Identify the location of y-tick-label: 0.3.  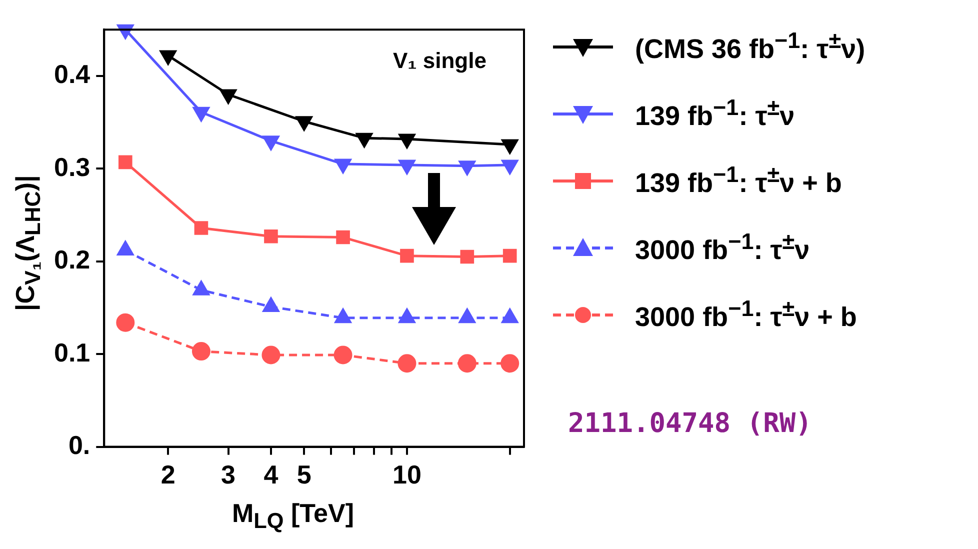
(72, 167).